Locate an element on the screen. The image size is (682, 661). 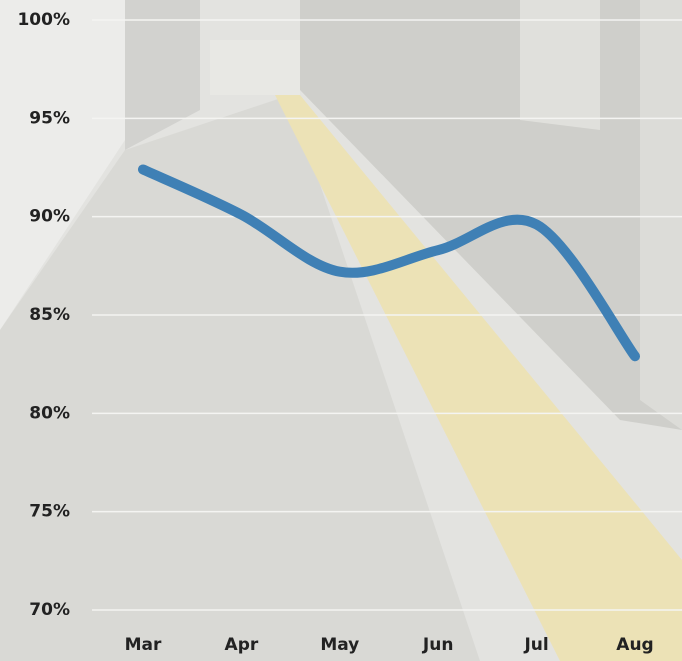
x-tick-label: Apr is located at coordinates (242, 645).